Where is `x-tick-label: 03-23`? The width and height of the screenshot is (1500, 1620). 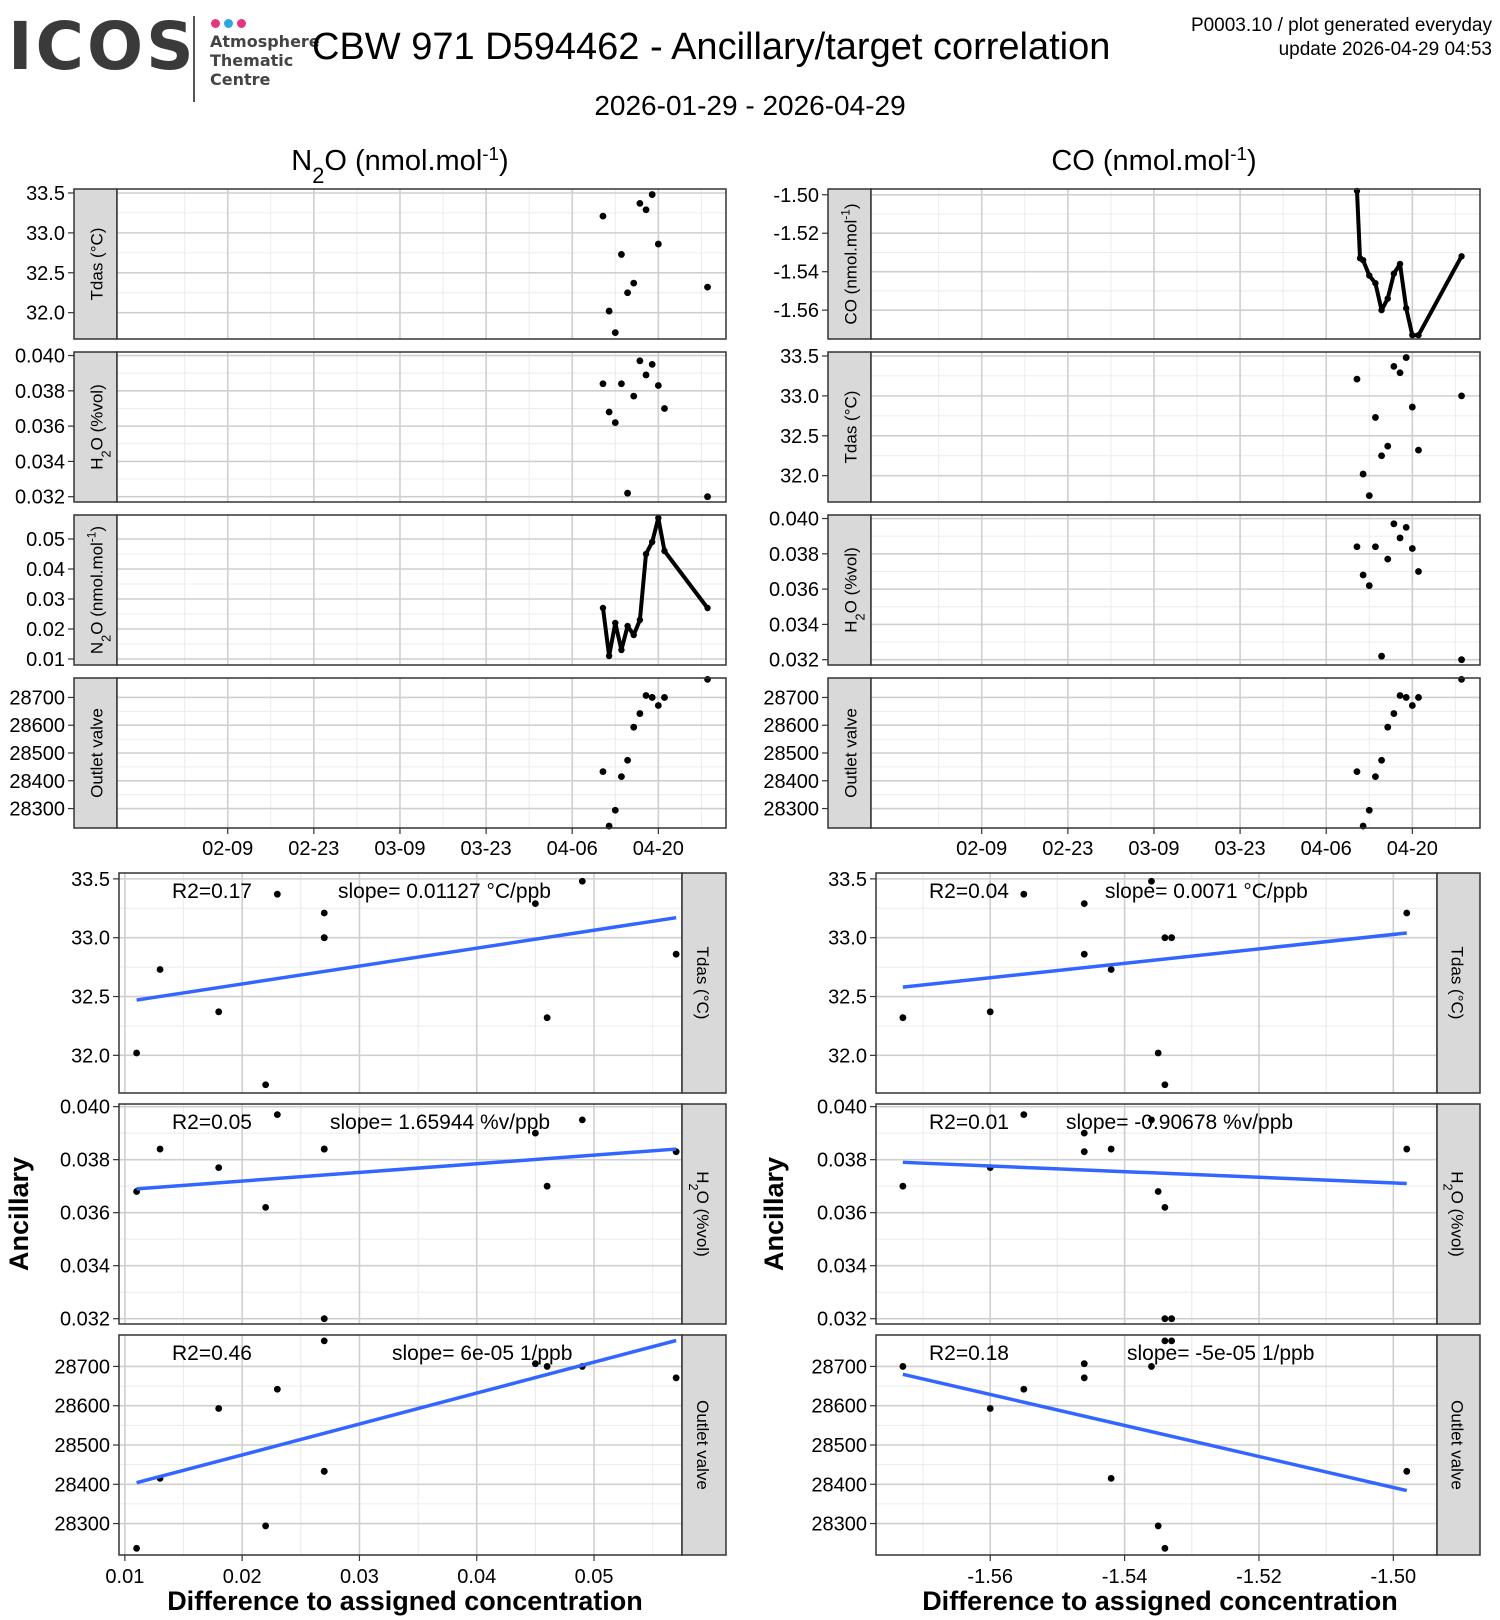
x-tick-label: 03-23 is located at coordinates (1240, 849).